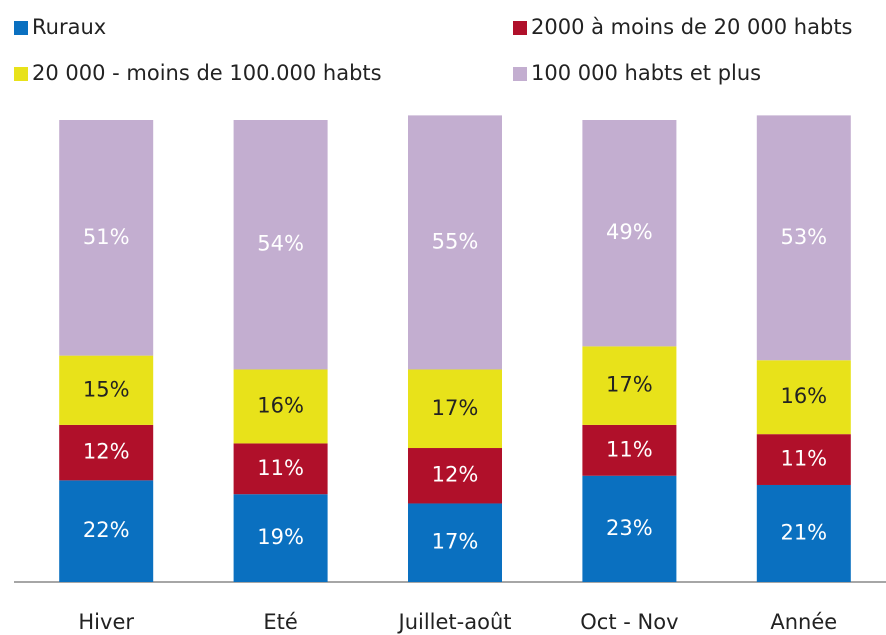  I want to click on x-tick-label: Hiver, so click(106, 622).